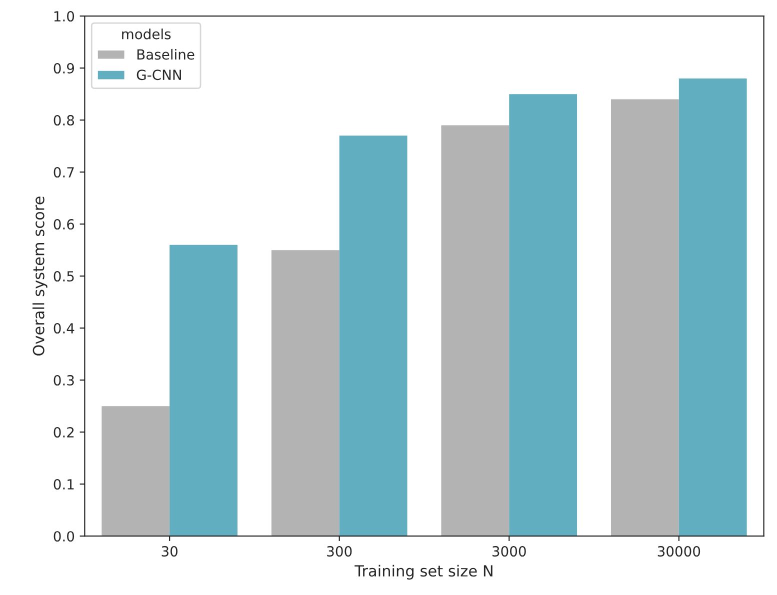 This screenshot has width=777, height=595. What do you see at coordinates (40, 276) in the screenshot?
I see `y-axis-title: Overall system score` at bounding box center [40, 276].